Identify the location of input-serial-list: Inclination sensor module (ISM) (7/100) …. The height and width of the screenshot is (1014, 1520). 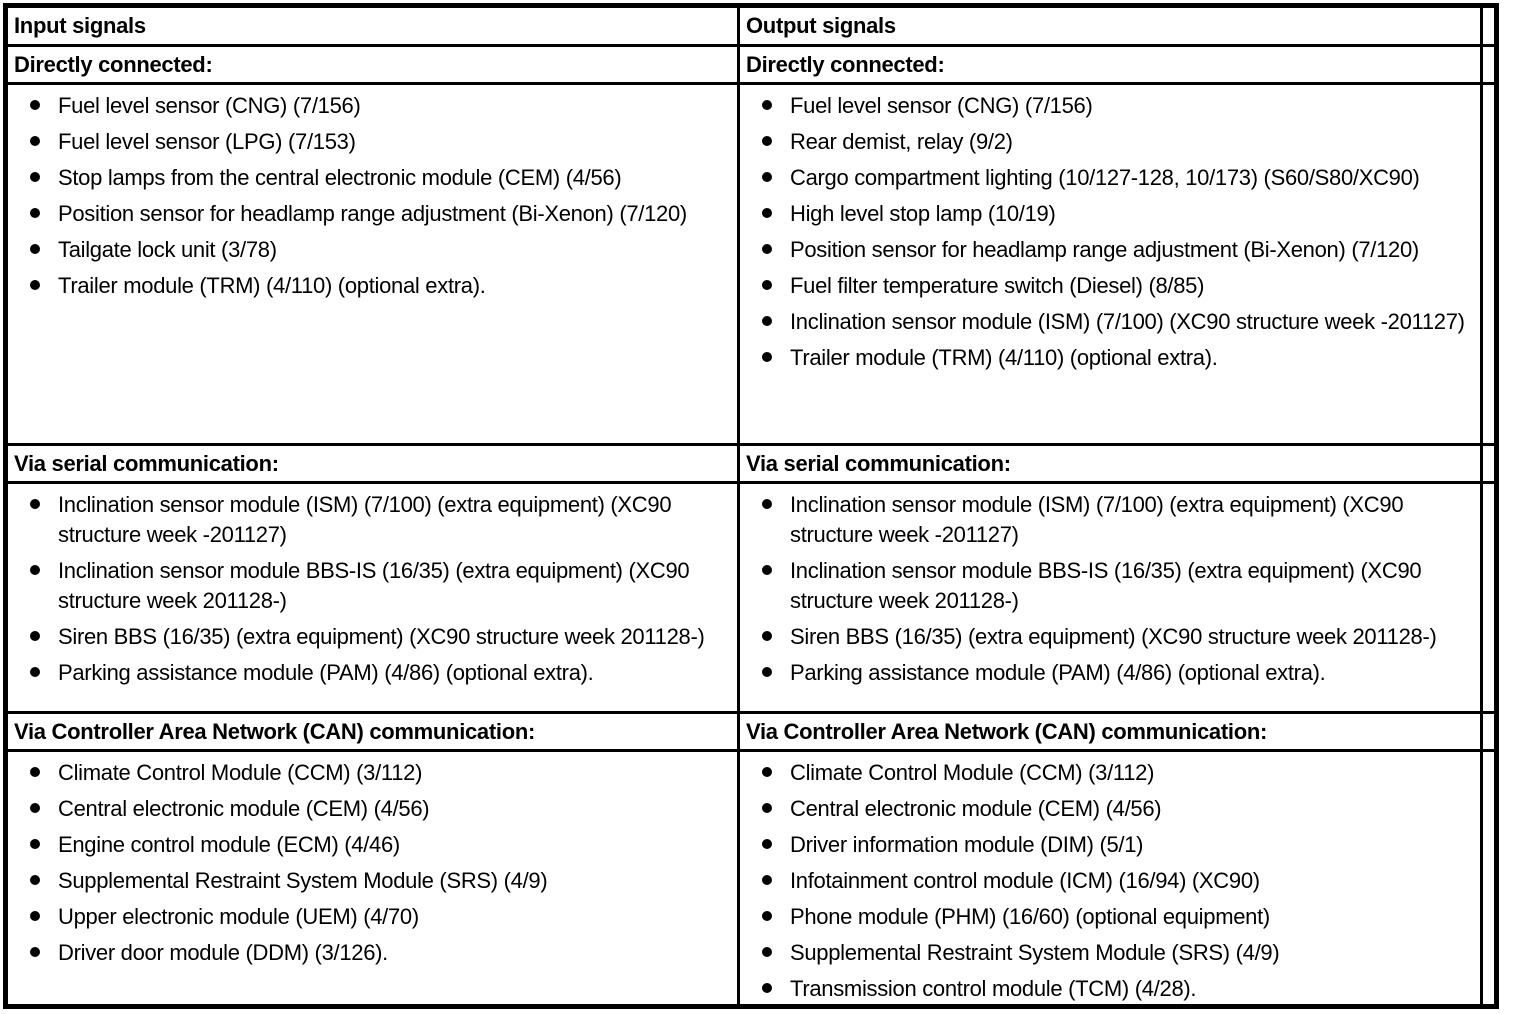
(372, 587).